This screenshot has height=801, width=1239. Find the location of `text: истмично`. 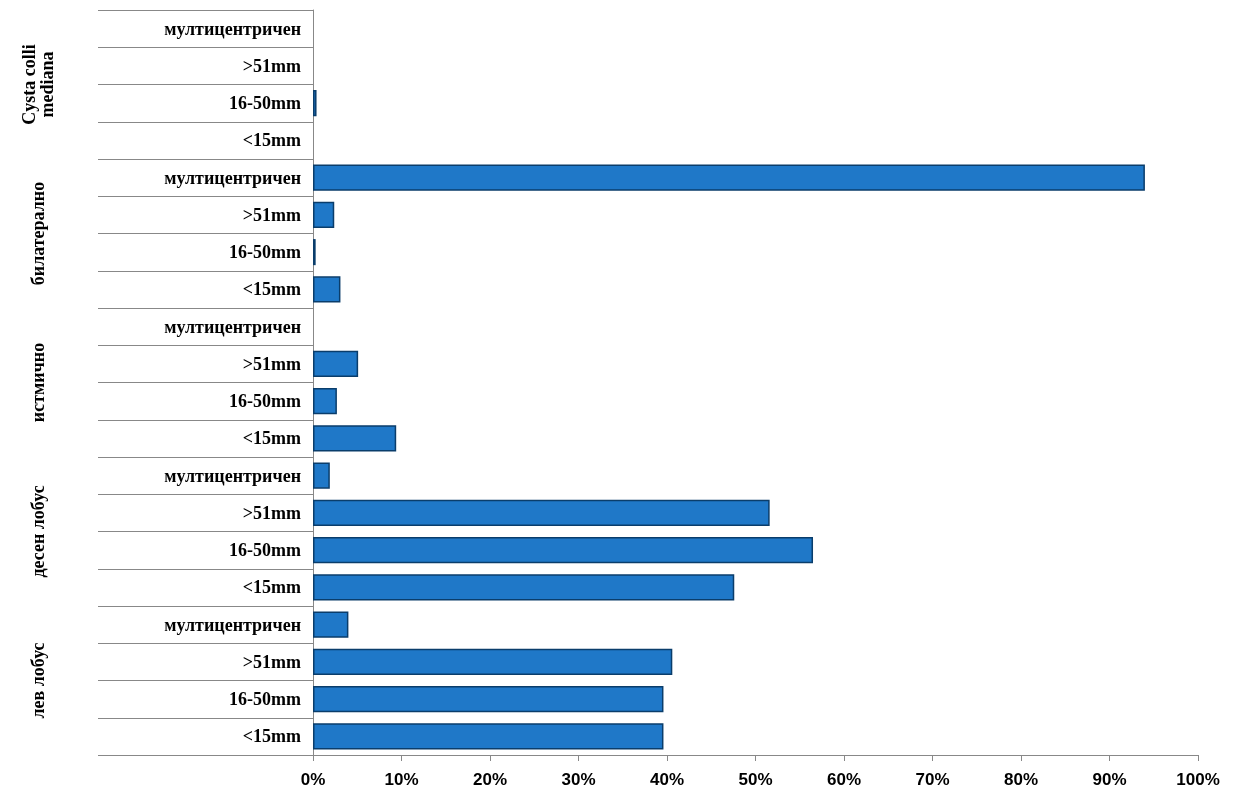

text: истмично is located at coordinates (38, 382).